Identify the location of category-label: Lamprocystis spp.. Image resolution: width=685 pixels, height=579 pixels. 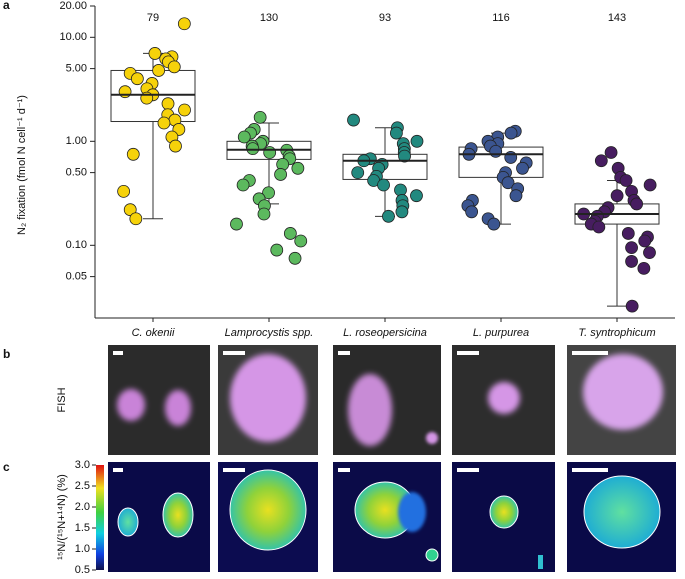
(269, 333).